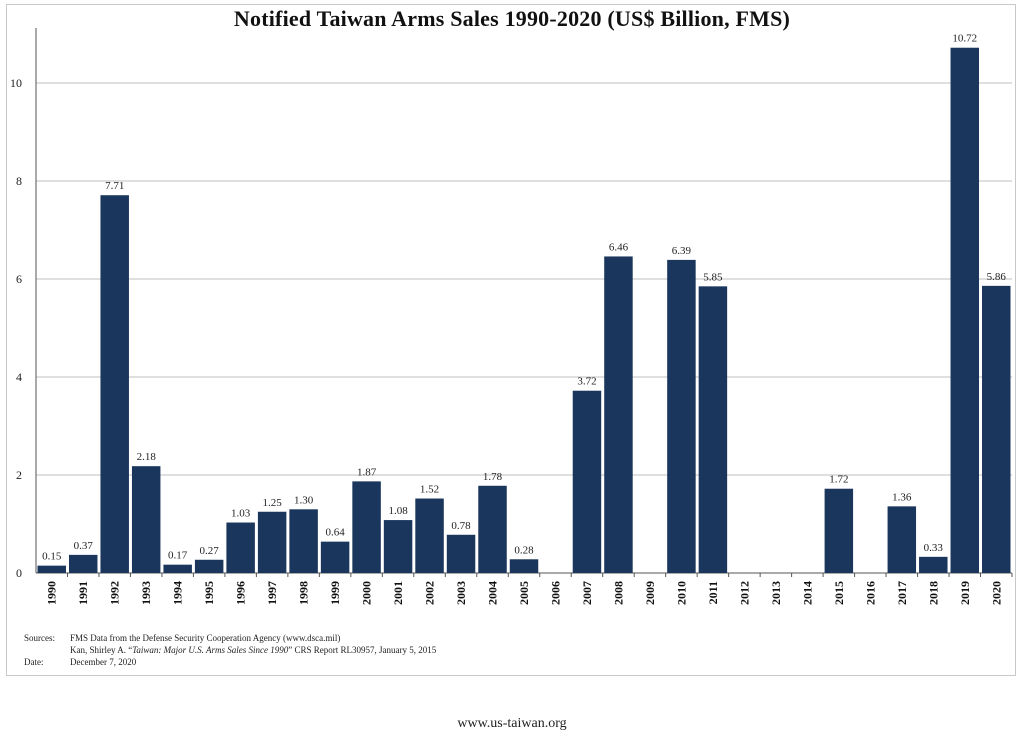  What do you see at coordinates (52, 557) in the screenshot?
I see `data-label: 0.15` at bounding box center [52, 557].